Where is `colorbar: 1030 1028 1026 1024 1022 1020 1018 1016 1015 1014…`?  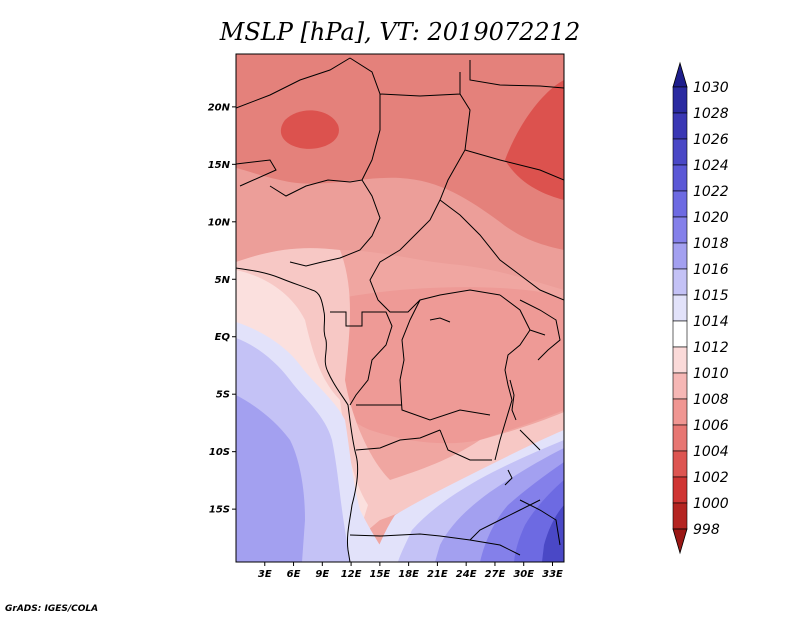 colorbar: 1030 1028 1026 1024 1022 1020 1018 1016 1015 1014… is located at coordinates (700, 308).